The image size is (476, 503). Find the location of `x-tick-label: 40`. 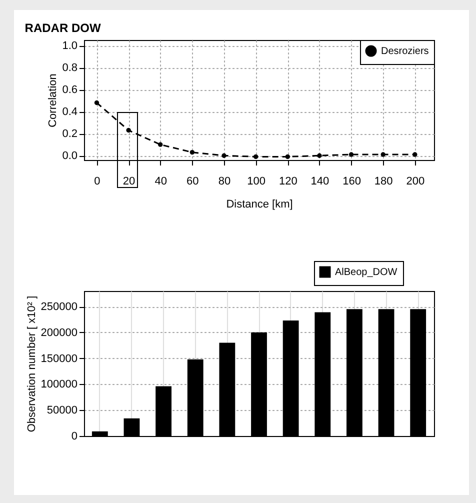

x-tick-label: 40 is located at coordinates (160, 182).